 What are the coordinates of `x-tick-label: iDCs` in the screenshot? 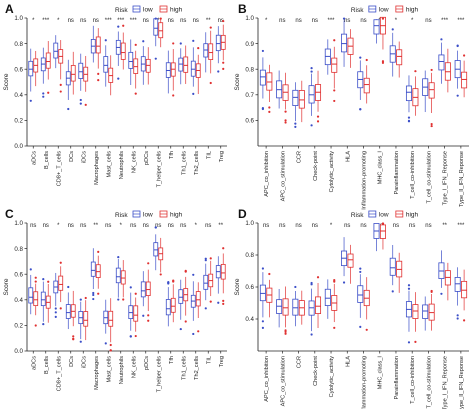 It's located at (84, 157).